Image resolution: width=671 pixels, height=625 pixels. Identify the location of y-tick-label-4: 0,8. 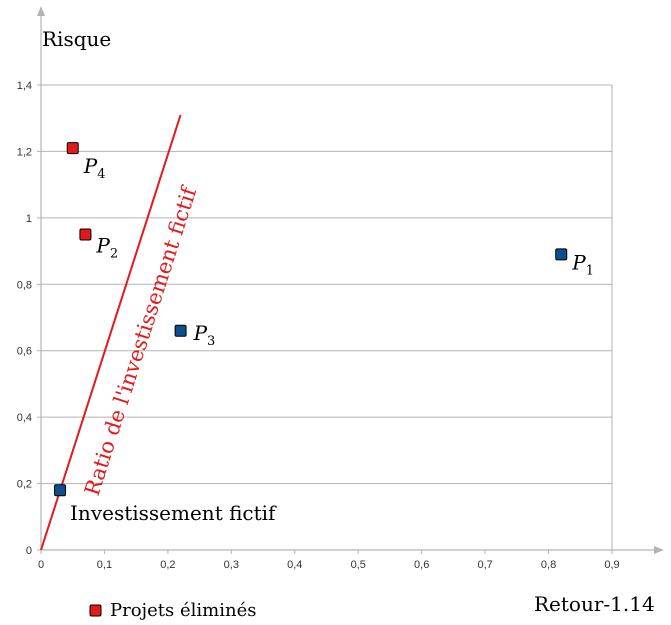
(24, 285).